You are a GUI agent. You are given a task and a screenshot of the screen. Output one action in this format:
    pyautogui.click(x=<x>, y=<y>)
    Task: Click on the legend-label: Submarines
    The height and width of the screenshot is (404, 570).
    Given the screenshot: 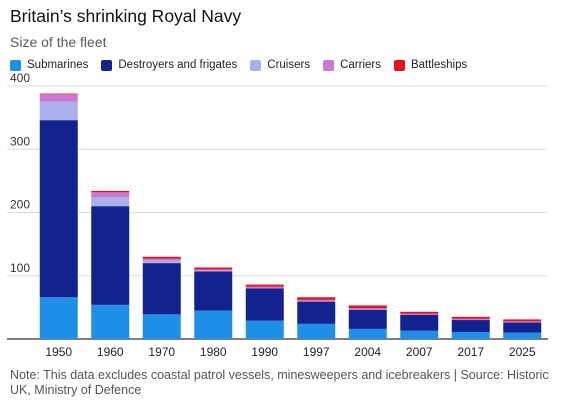 What is the action you would take?
    pyautogui.click(x=58, y=65)
    